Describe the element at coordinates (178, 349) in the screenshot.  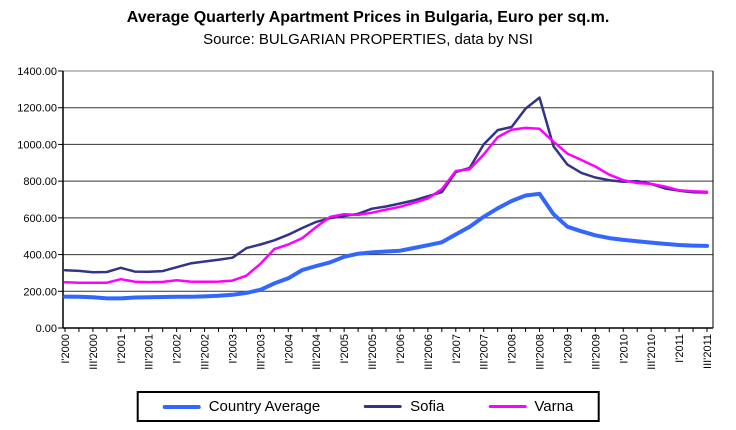
I see `x-tick-label: I'2002` at that location.